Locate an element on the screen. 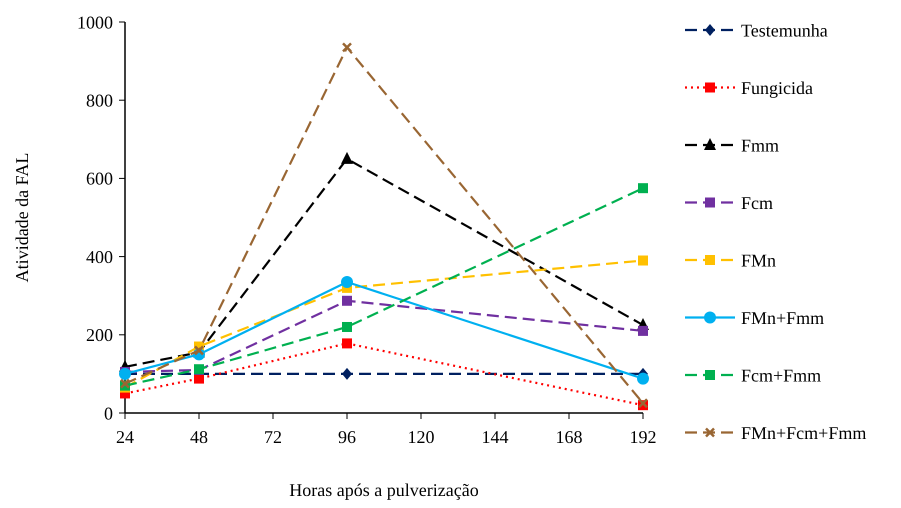 Image resolution: width=901 pixels, height=508 pixels. x-tick-label: 96 is located at coordinates (347, 437).